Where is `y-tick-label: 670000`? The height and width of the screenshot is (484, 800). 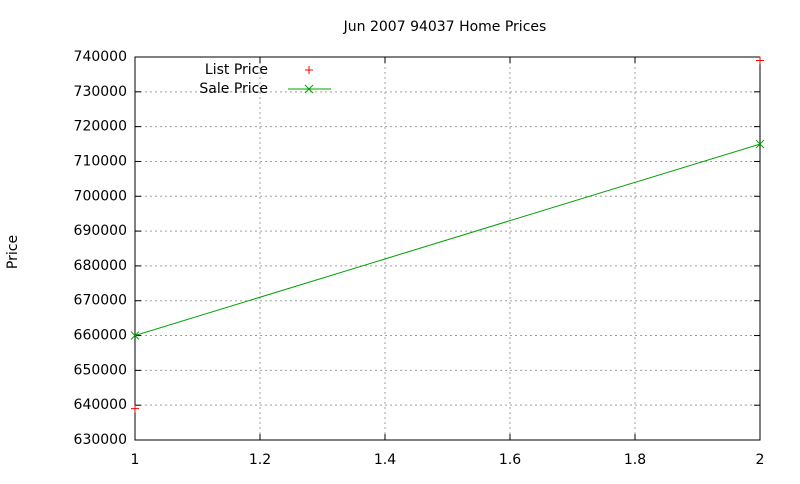
y-tick-label: 670000 is located at coordinates (100, 301).